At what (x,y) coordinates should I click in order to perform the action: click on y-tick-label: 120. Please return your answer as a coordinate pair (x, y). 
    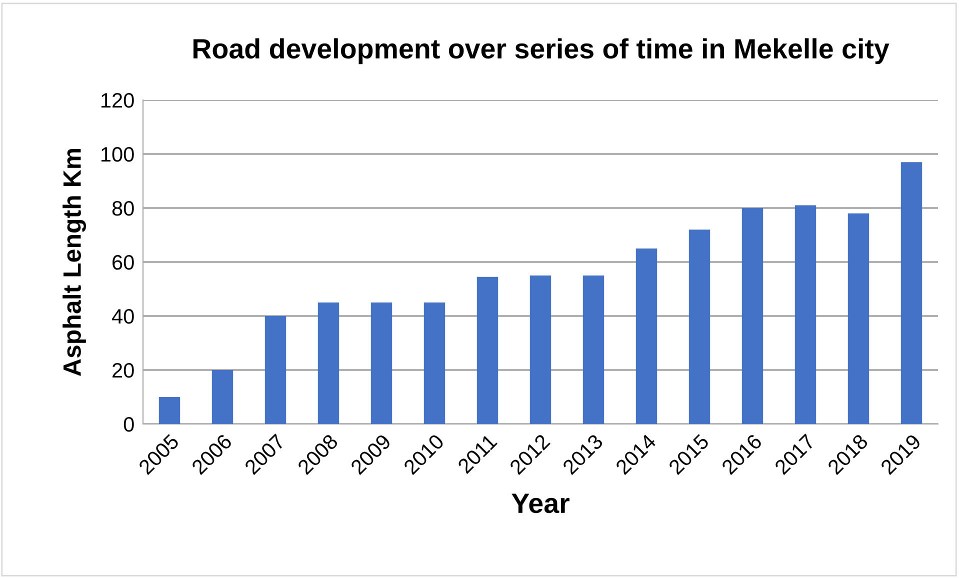
    Looking at the image, I should click on (118, 100).